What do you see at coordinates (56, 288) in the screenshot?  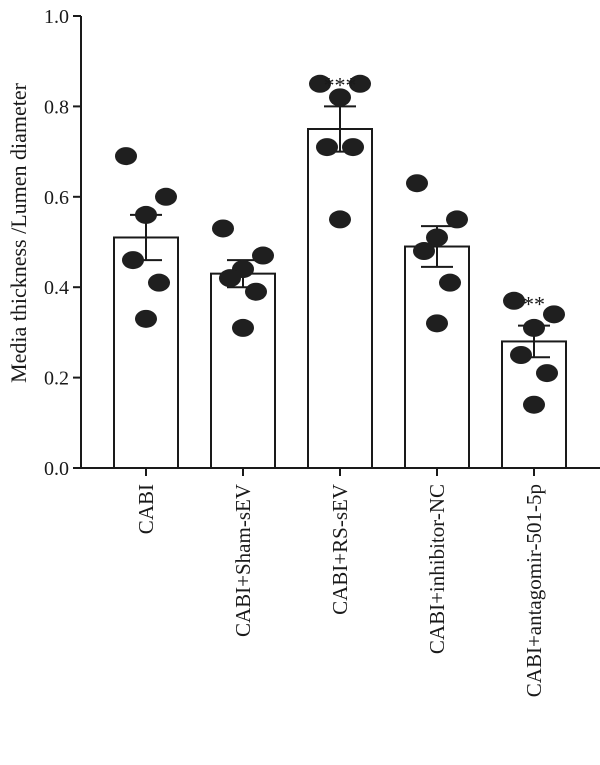 I see `y-tick-label: 0.4` at bounding box center [56, 288].